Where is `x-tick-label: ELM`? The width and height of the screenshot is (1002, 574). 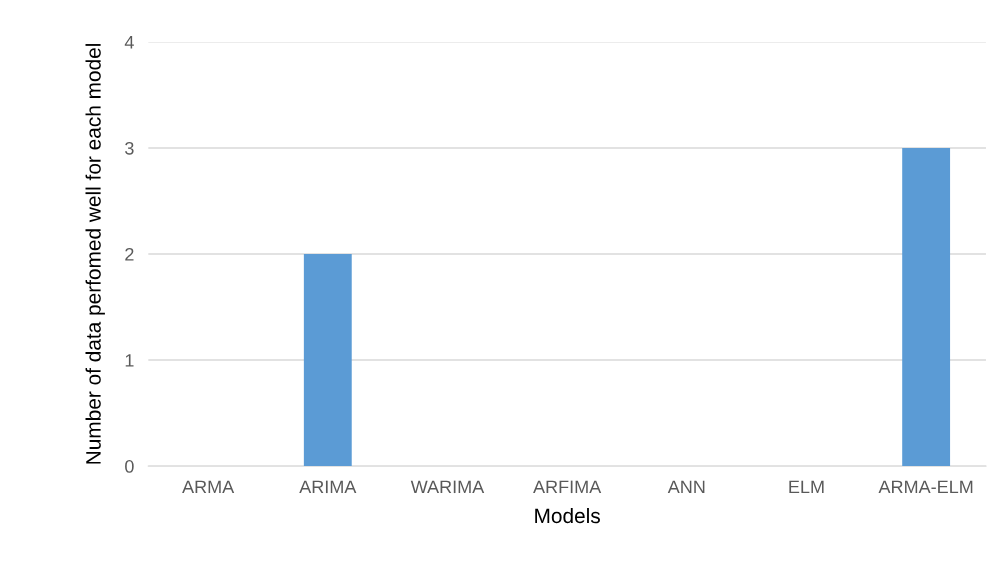
x-tick-label: ELM is located at coordinates (806, 487).